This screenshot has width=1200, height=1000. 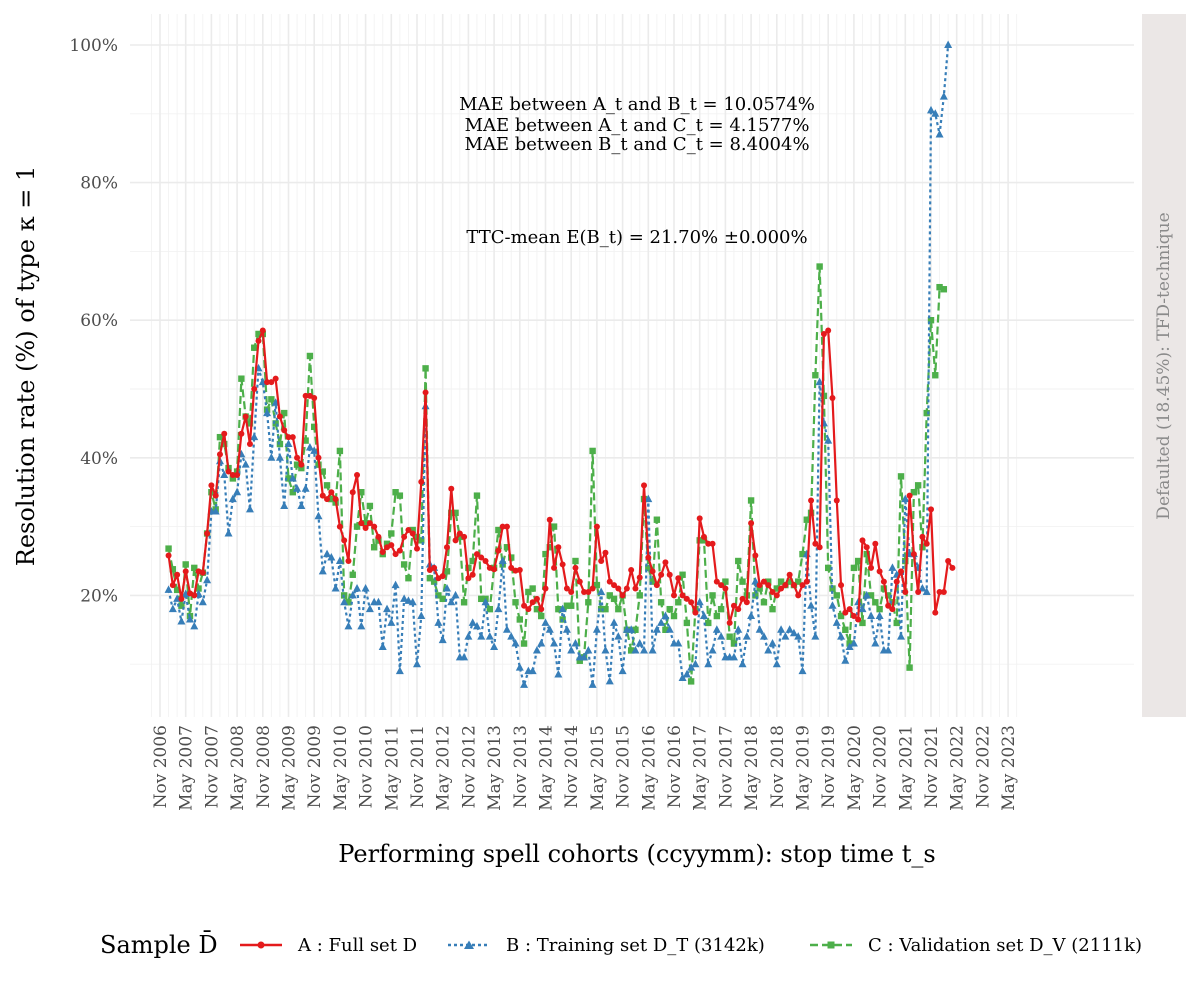 I want to click on legend-item-c: C : Validation set D_V (2111k), so click(x=976, y=945).